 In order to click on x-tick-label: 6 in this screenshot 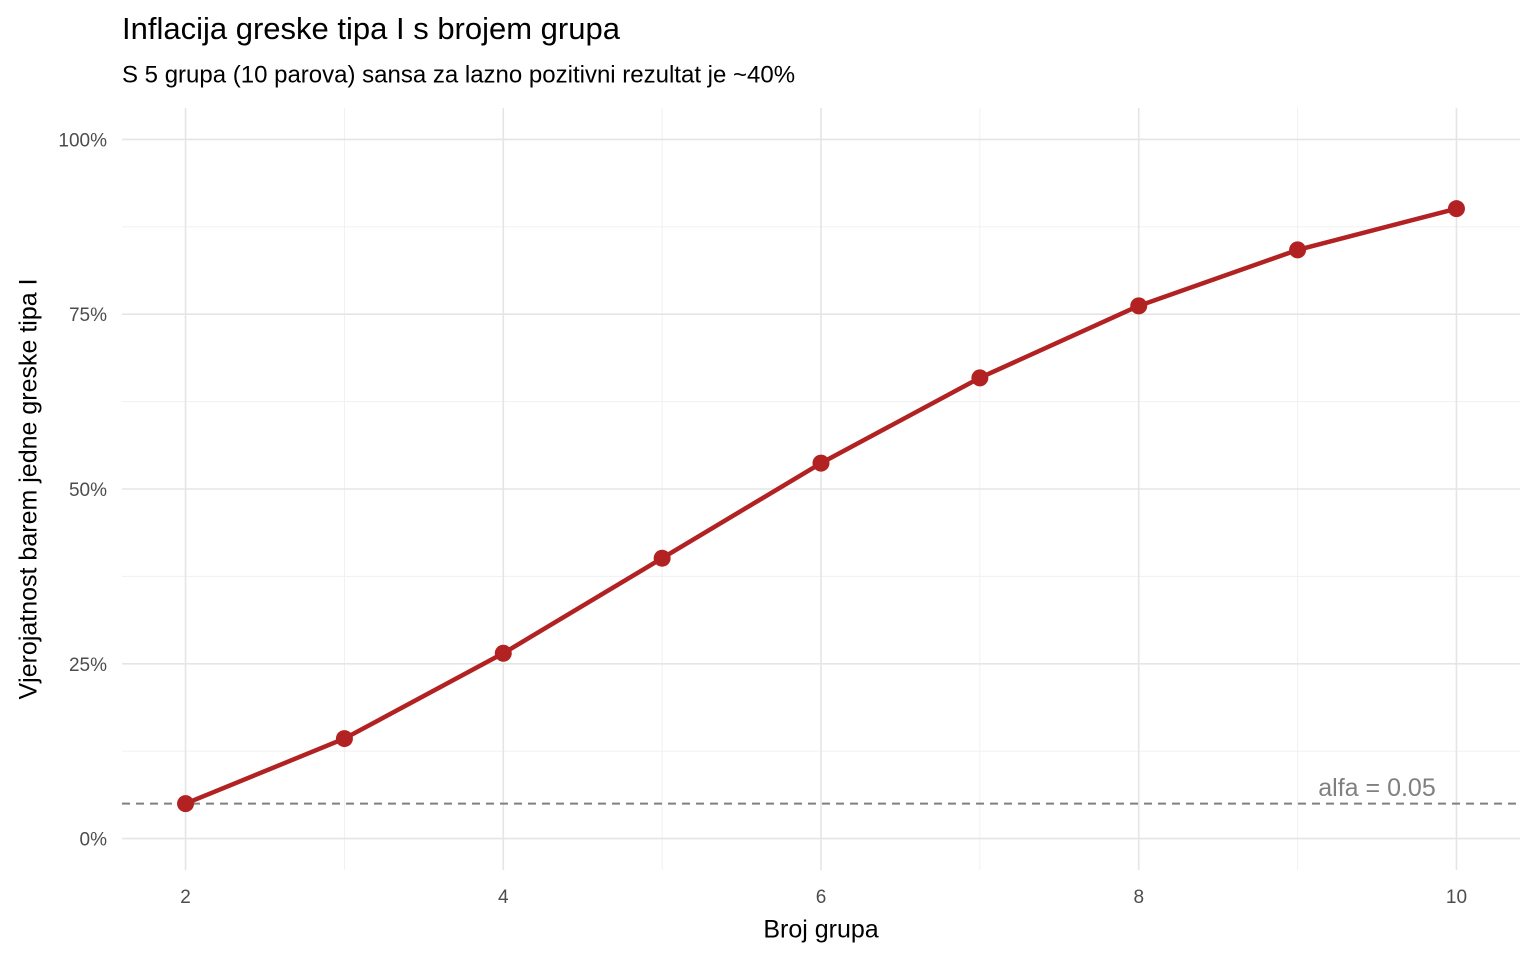, I will do `click(821, 897)`.